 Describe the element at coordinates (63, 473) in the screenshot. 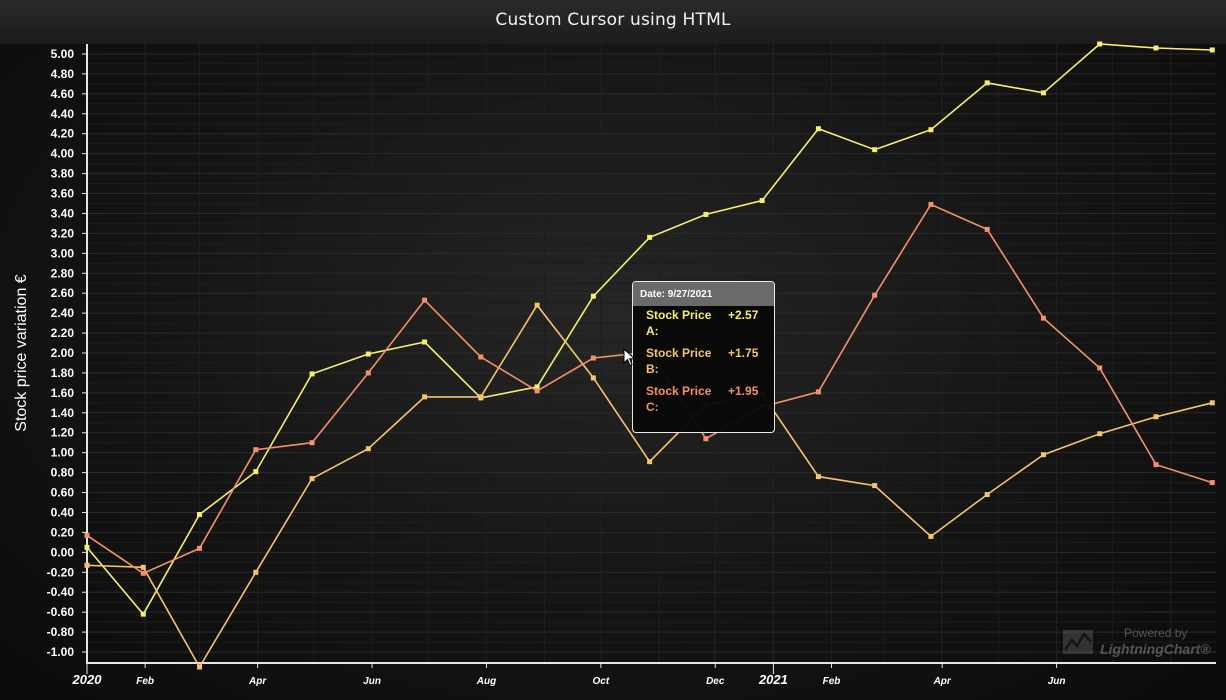

I see `y-tick-label: 0.80` at that location.